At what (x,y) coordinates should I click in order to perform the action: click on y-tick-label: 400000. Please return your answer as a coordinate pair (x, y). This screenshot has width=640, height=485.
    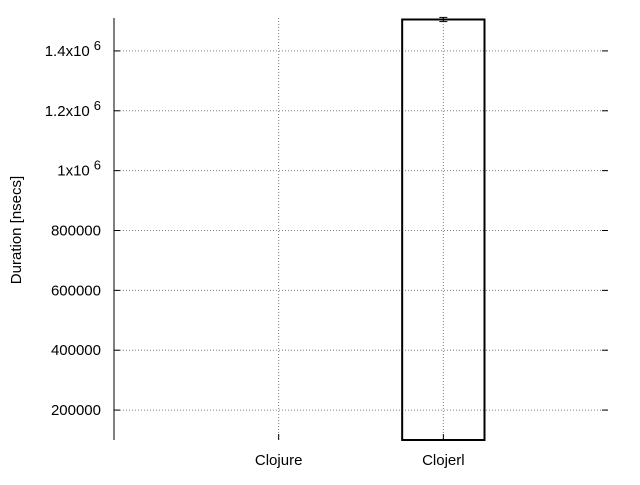
    Looking at the image, I should click on (76, 350).